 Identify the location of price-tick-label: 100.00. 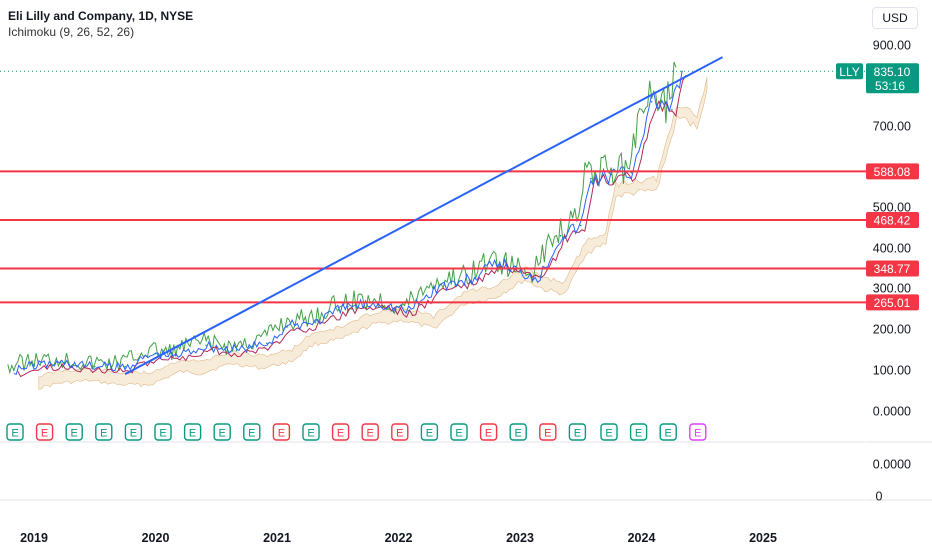
(892, 371).